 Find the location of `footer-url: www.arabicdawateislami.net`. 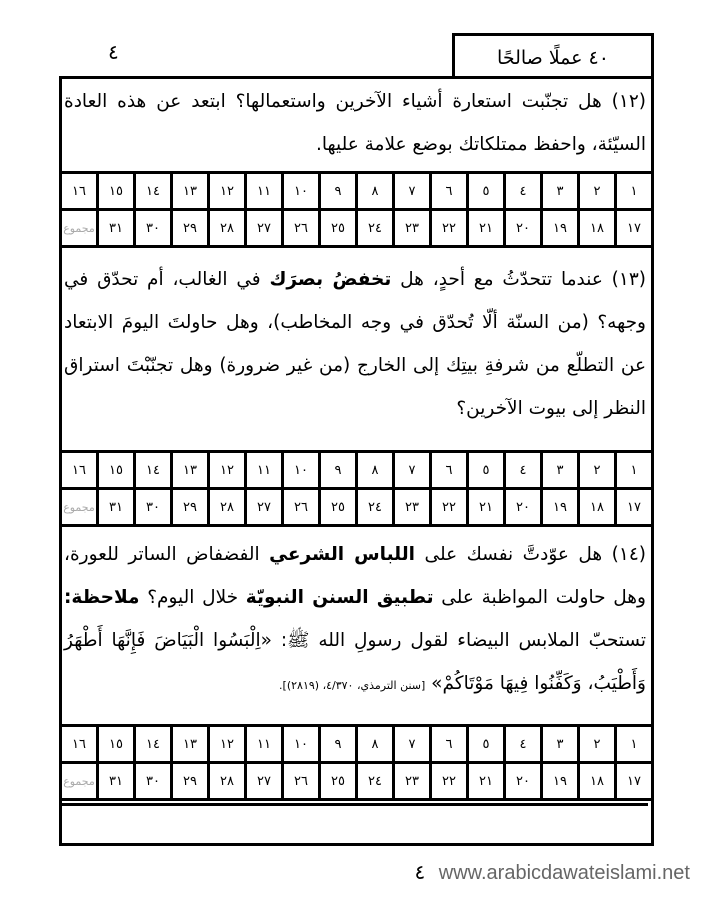

footer-url: www.arabicdawateislami.net is located at coordinates (564, 873).